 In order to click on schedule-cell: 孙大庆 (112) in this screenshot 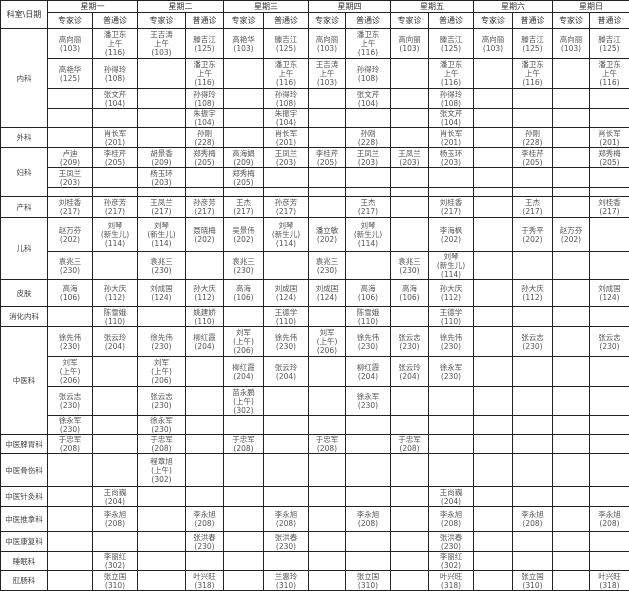, I will do `click(205, 293)`.